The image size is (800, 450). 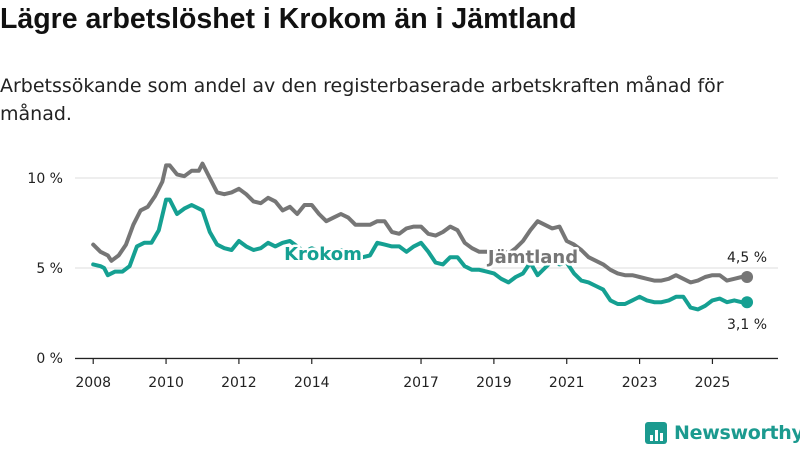 I want to click on brand-name: Newsworthy, so click(x=737, y=433).